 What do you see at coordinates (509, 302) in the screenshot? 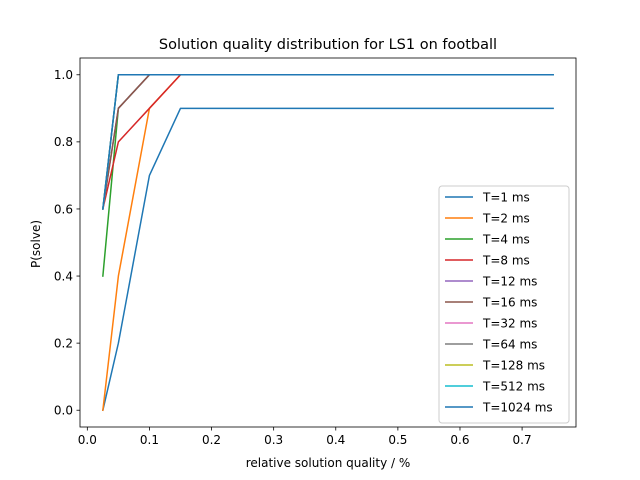
I see `legend-label-6: T=16 ms` at bounding box center [509, 302].